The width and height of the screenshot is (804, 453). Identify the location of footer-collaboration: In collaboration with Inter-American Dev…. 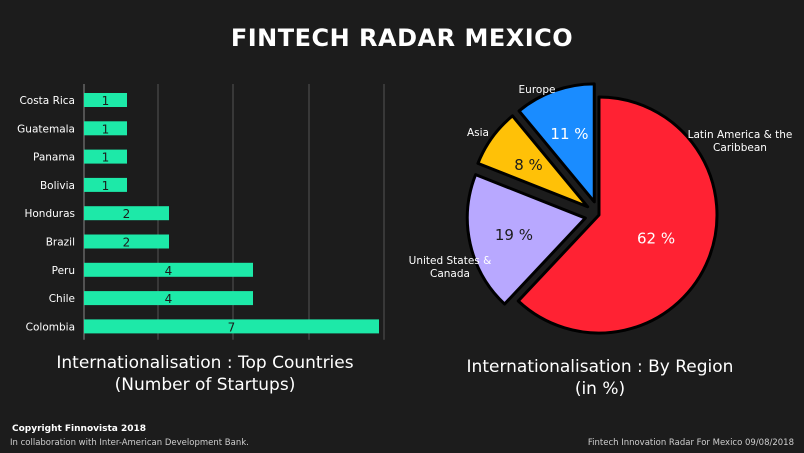
(129, 443).